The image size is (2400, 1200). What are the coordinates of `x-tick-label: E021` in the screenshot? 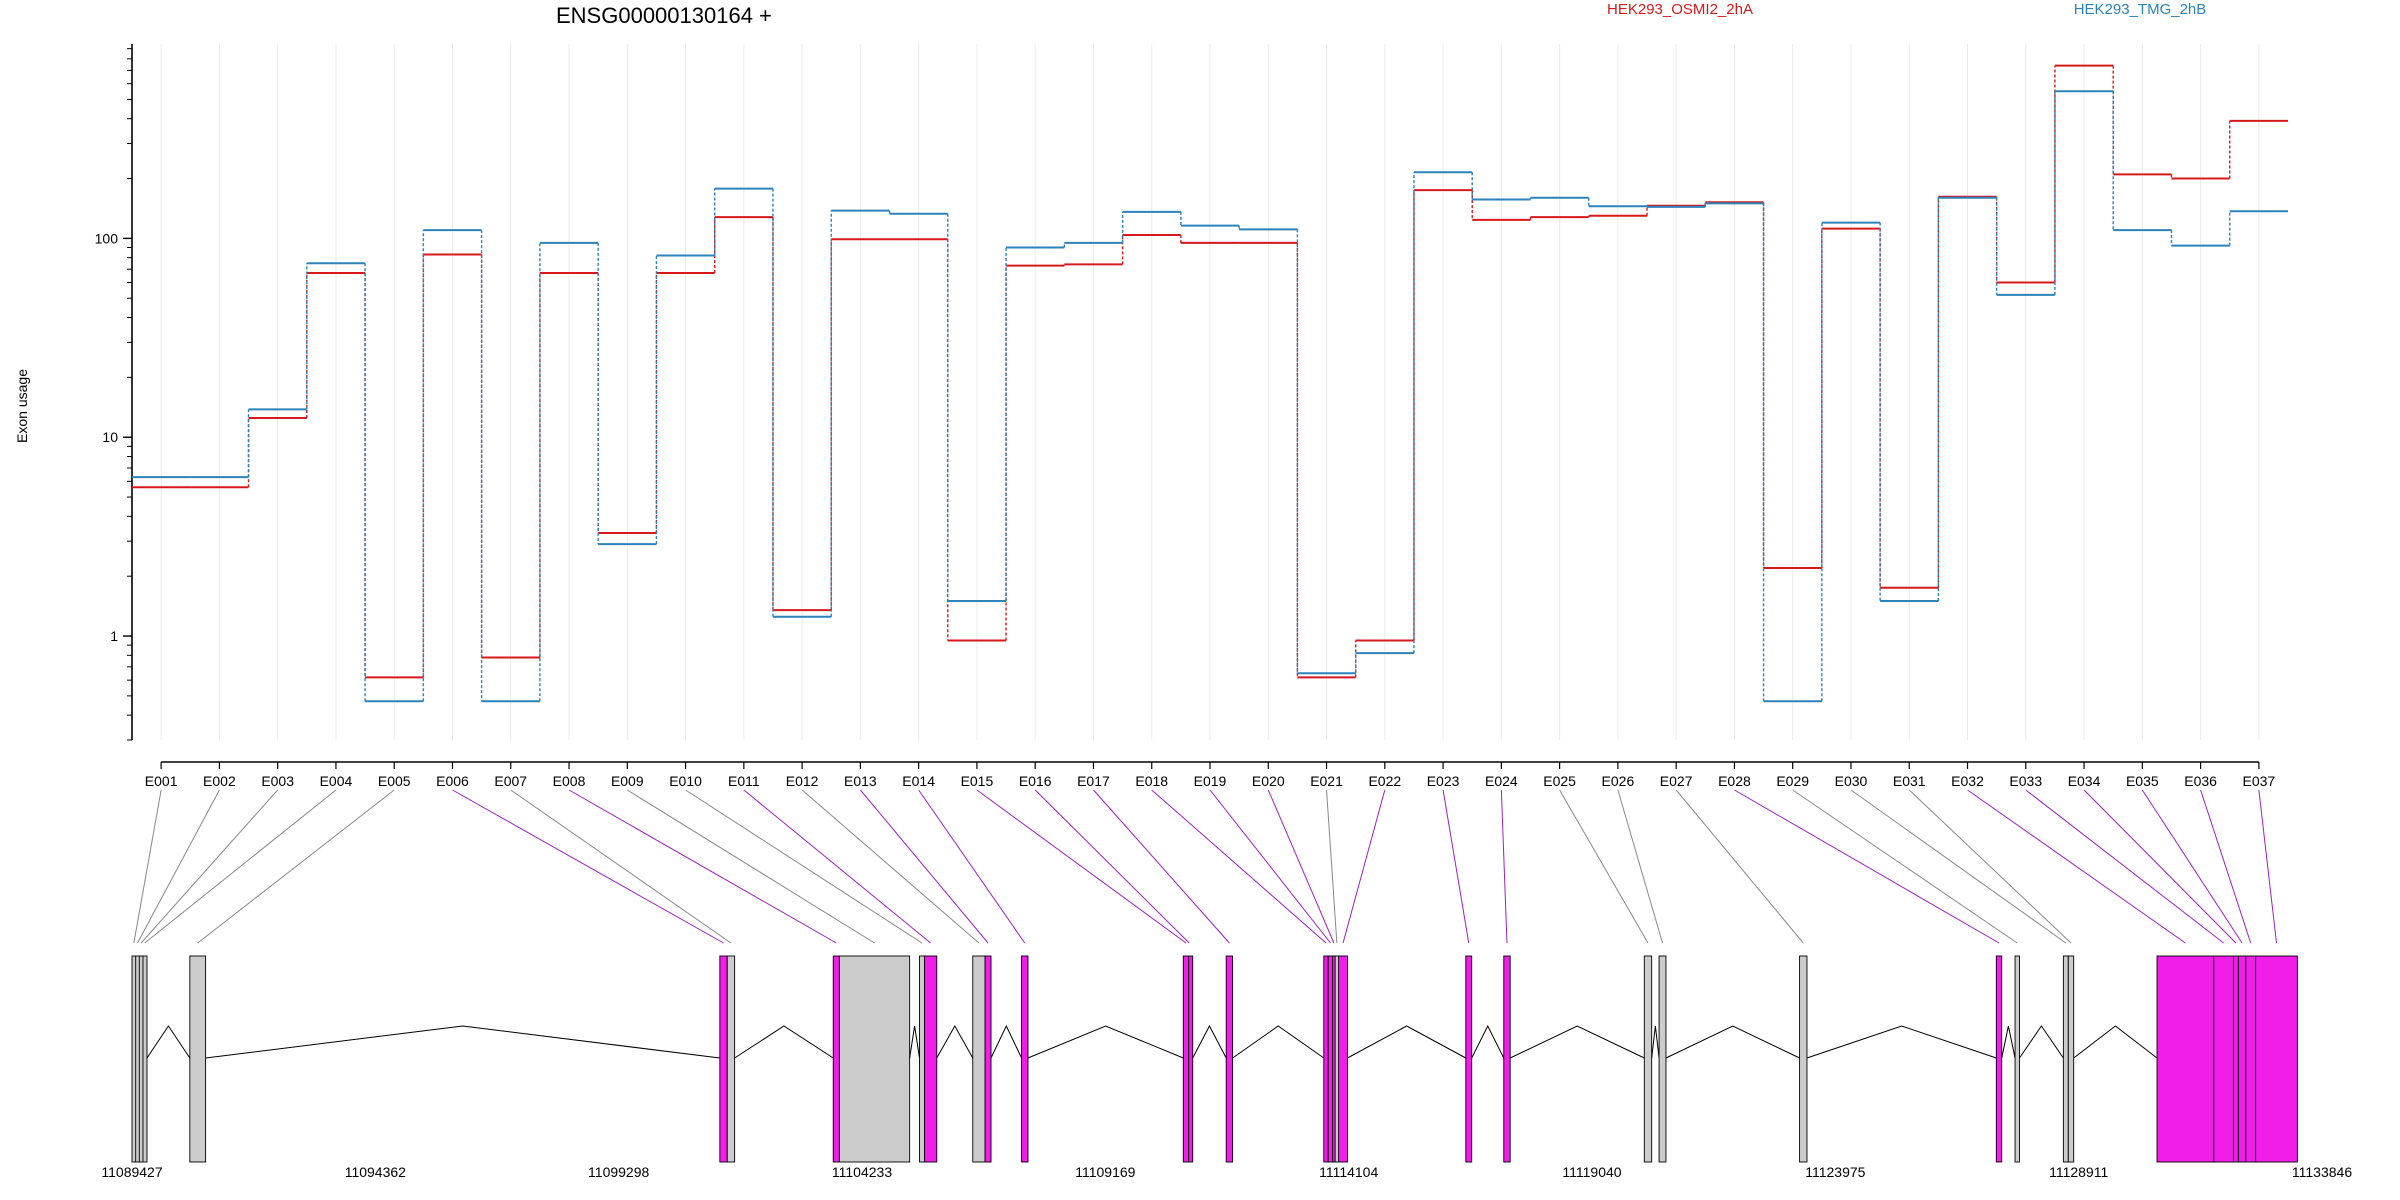 It's located at (1326, 781).